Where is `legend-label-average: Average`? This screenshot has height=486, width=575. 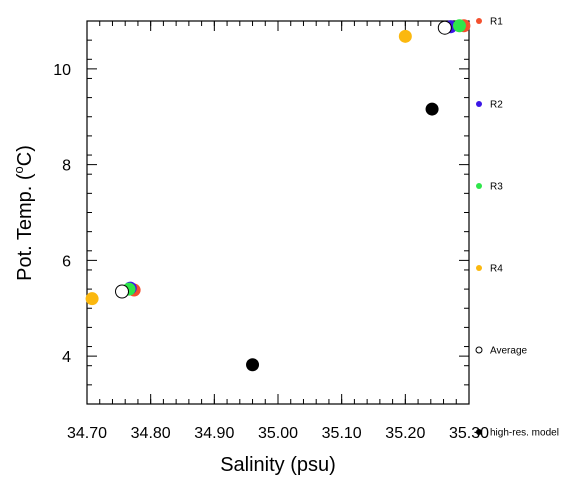
legend-label-average: Average is located at coordinates (509, 351).